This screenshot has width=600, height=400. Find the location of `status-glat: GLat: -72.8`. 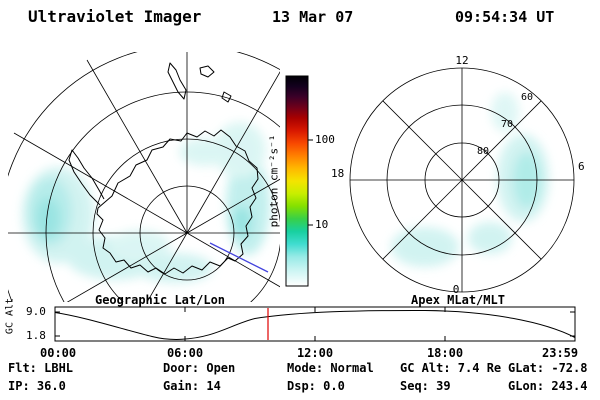

status-glat: GLat: -72.8 is located at coordinates (548, 368).